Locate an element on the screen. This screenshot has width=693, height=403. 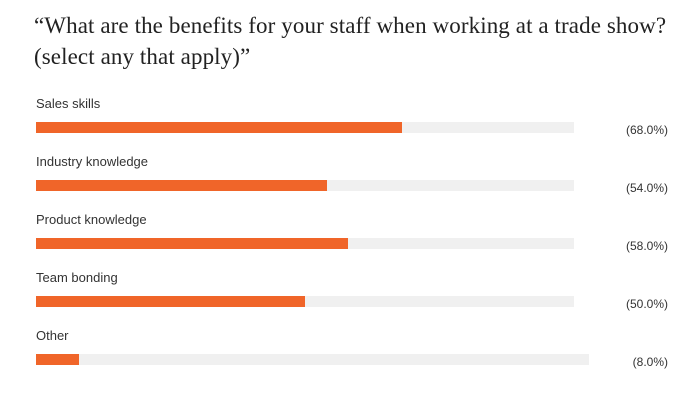
bar-category-label: Product knowledge is located at coordinates (91, 219).